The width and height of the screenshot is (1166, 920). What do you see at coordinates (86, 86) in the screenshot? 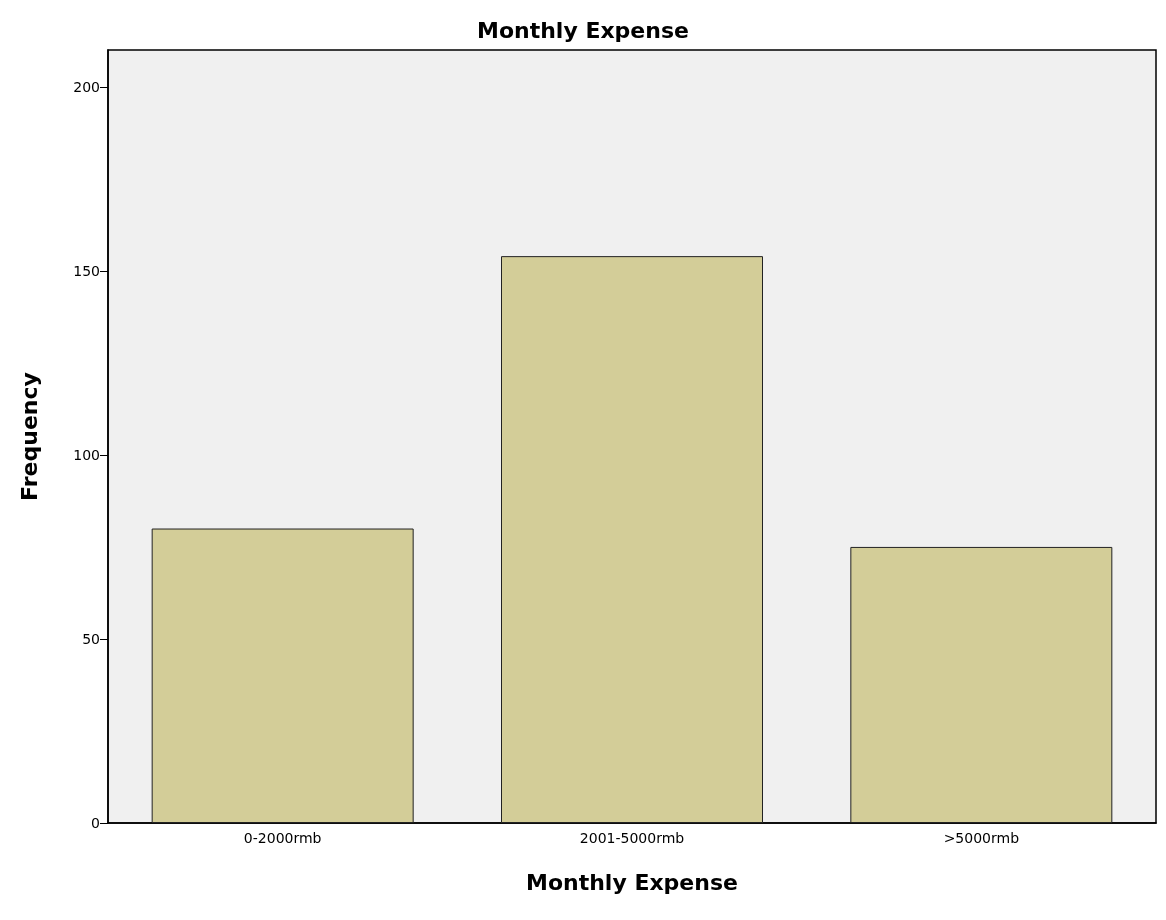
I see `y-tick-label: 200` at bounding box center [86, 86].